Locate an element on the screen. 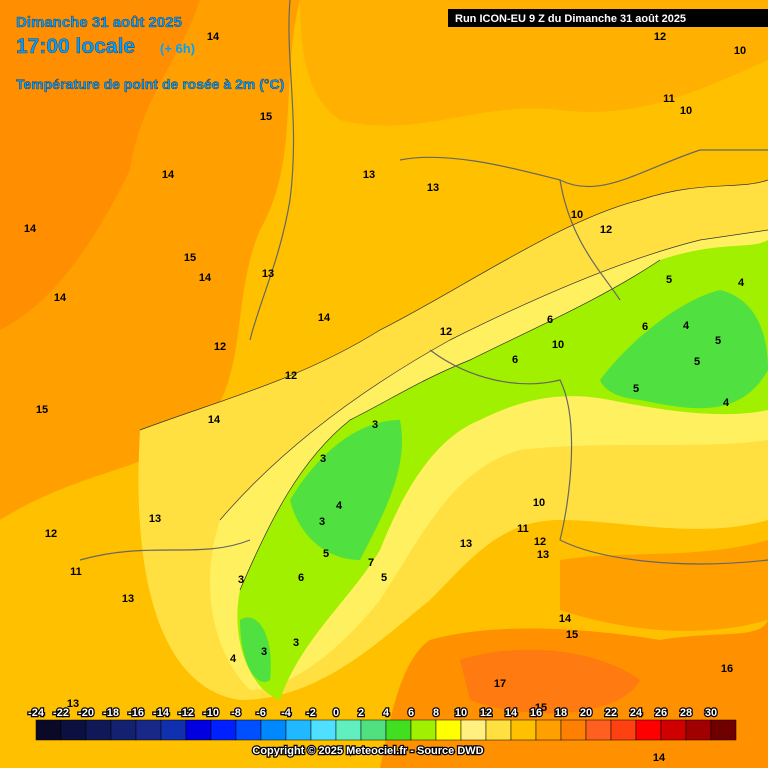  colorbar-label: -20 is located at coordinates (86, 713).